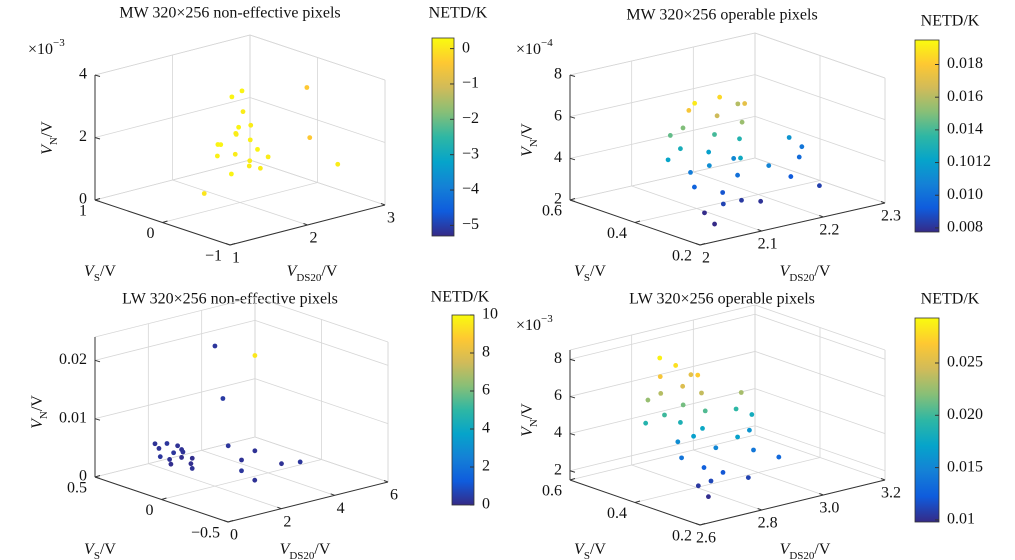 This screenshot has width=1015, height=560. Describe the element at coordinates (558, 115) in the screenshot. I see `z-tick-label: 6` at that location.